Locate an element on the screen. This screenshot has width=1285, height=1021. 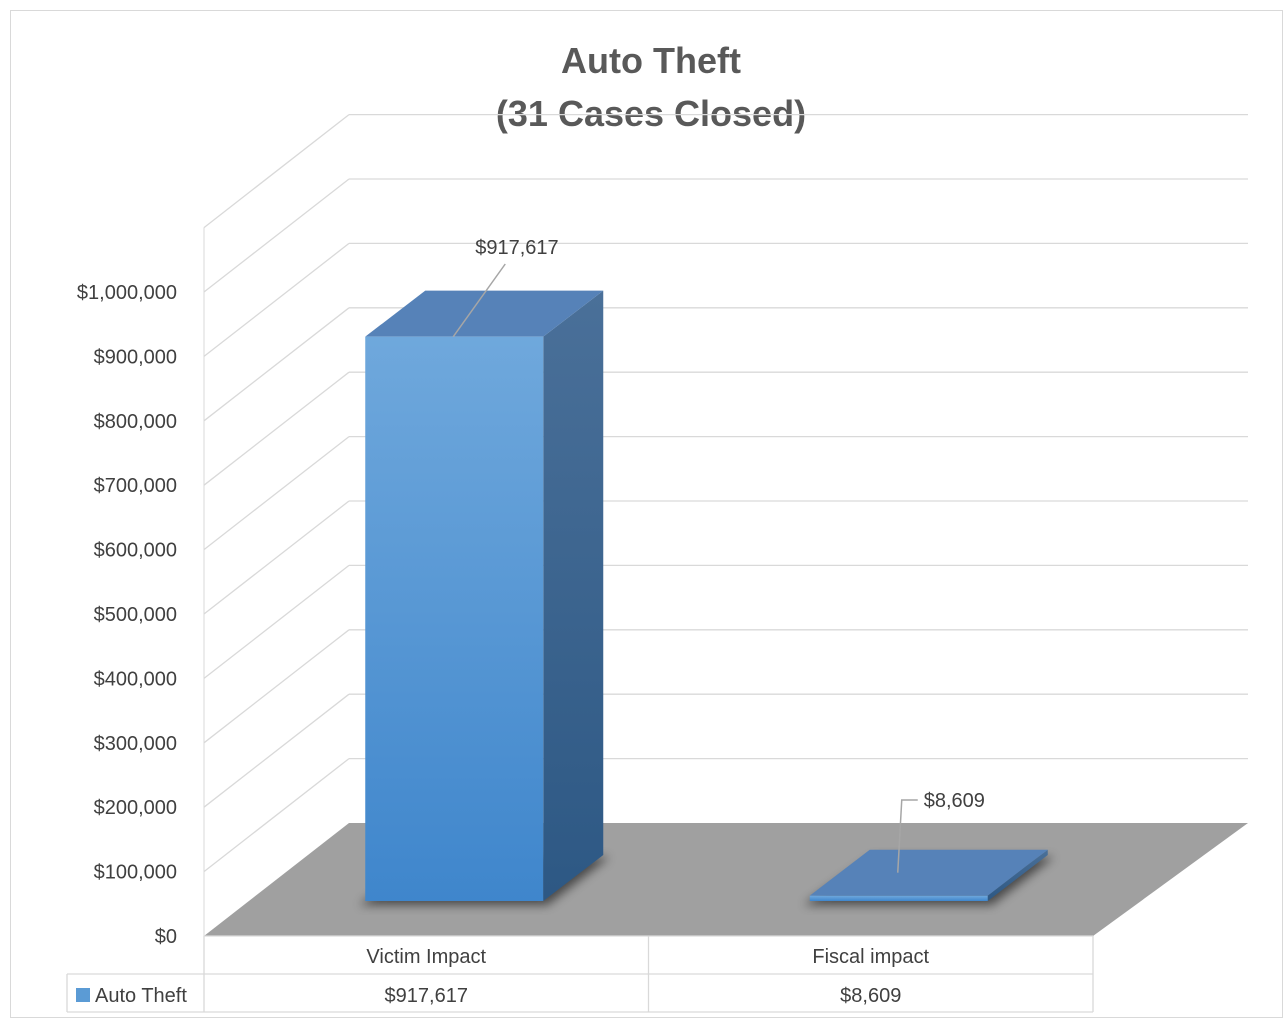
y-tick-label: $900,000 is located at coordinates (135, 357).